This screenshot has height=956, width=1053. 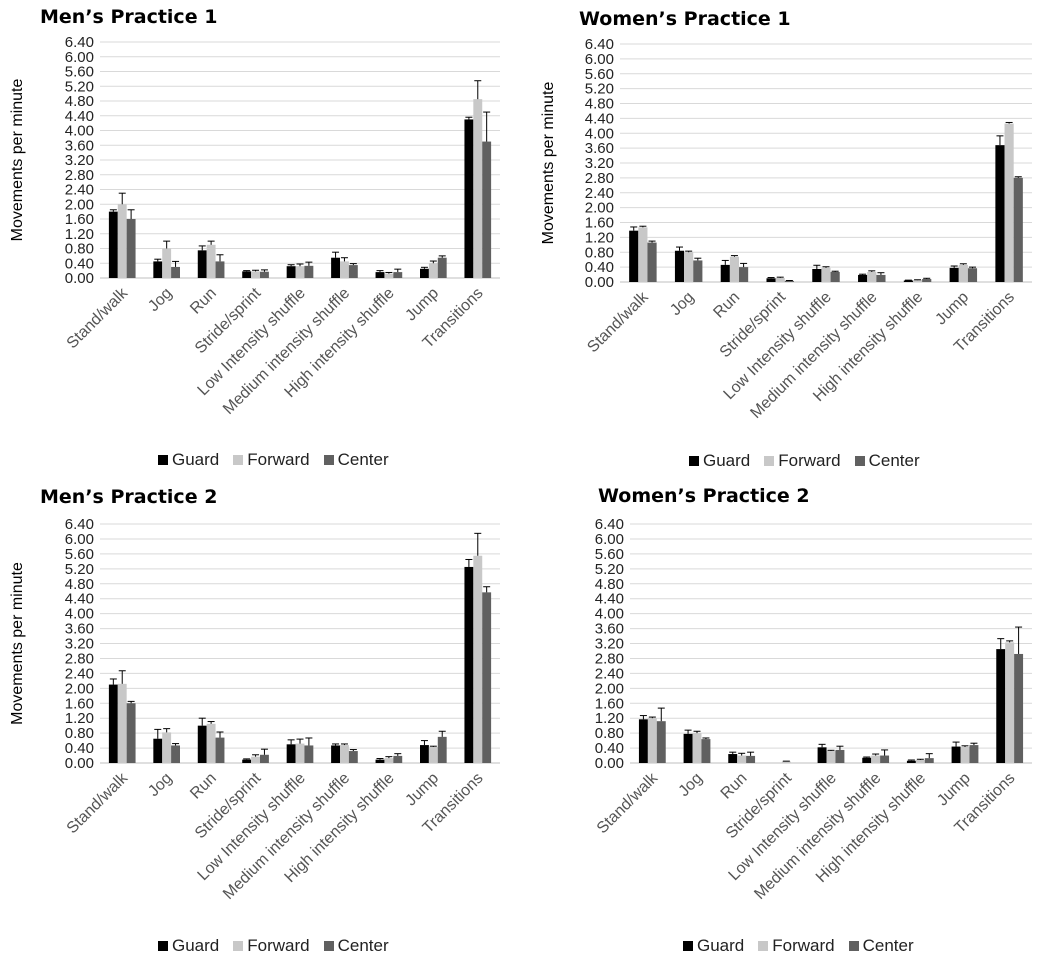 I want to click on y-tick-label: 0.40, so click(x=79, y=263).